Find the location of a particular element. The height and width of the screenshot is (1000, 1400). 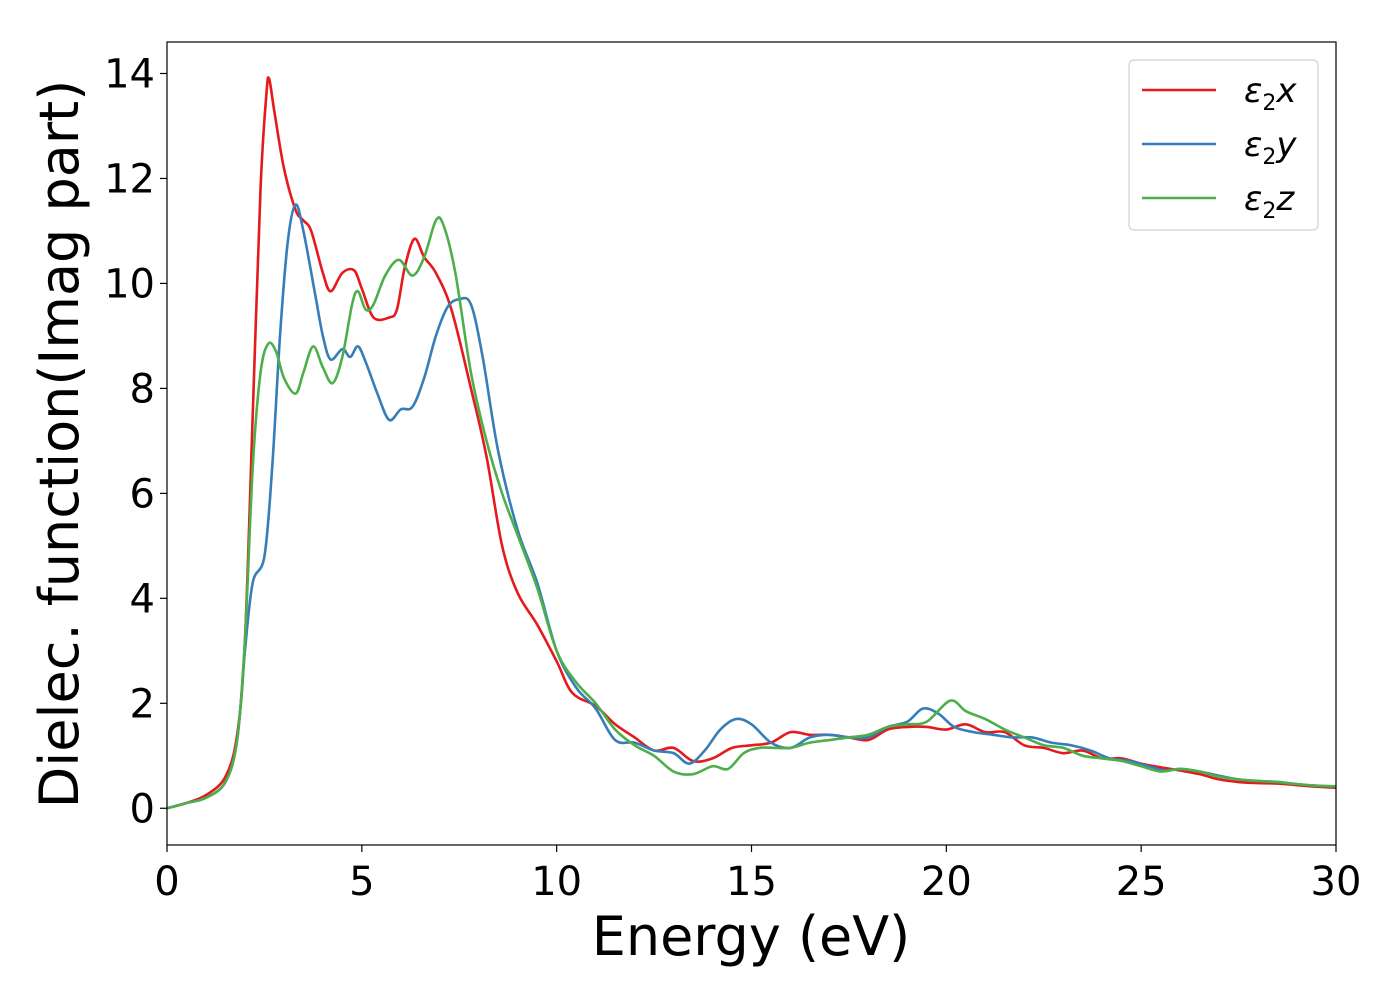

y-tick-label: 12 is located at coordinates (129, 179).